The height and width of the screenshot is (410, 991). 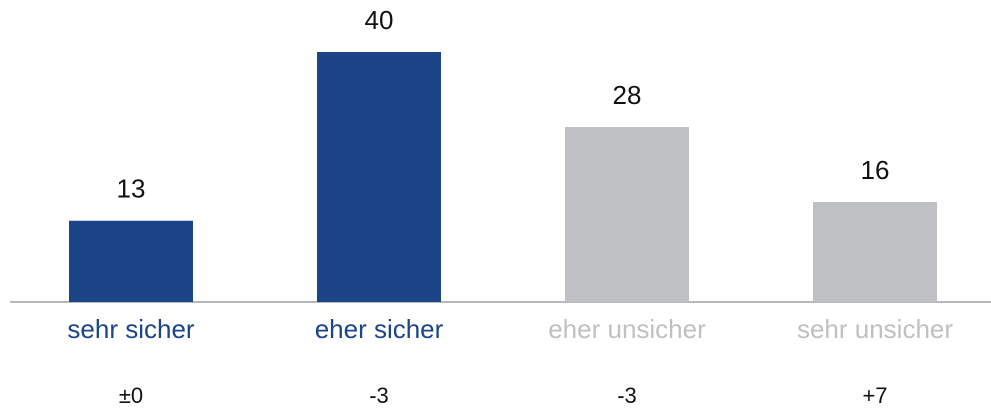 What do you see at coordinates (379, 329) in the screenshot?
I see `category-label: eher sicher` at bounding box center [379, 329].